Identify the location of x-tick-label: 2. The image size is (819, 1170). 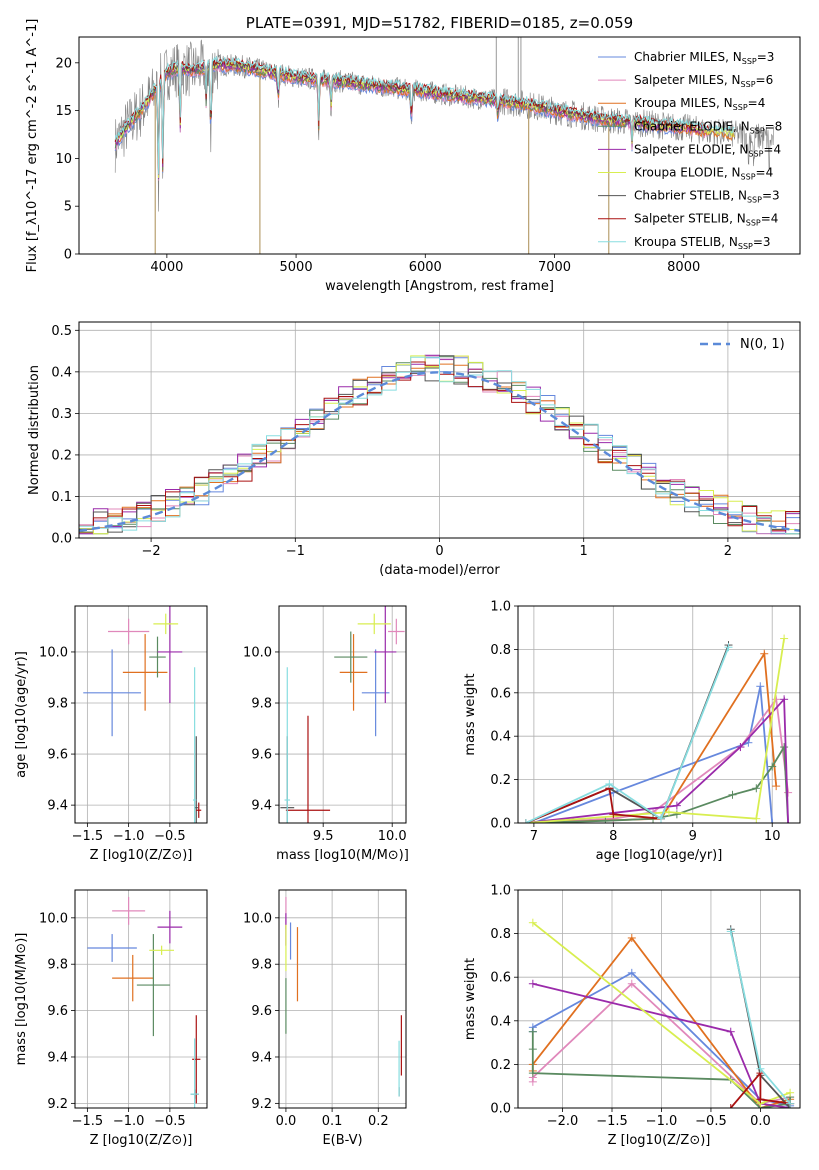
(728, 551).